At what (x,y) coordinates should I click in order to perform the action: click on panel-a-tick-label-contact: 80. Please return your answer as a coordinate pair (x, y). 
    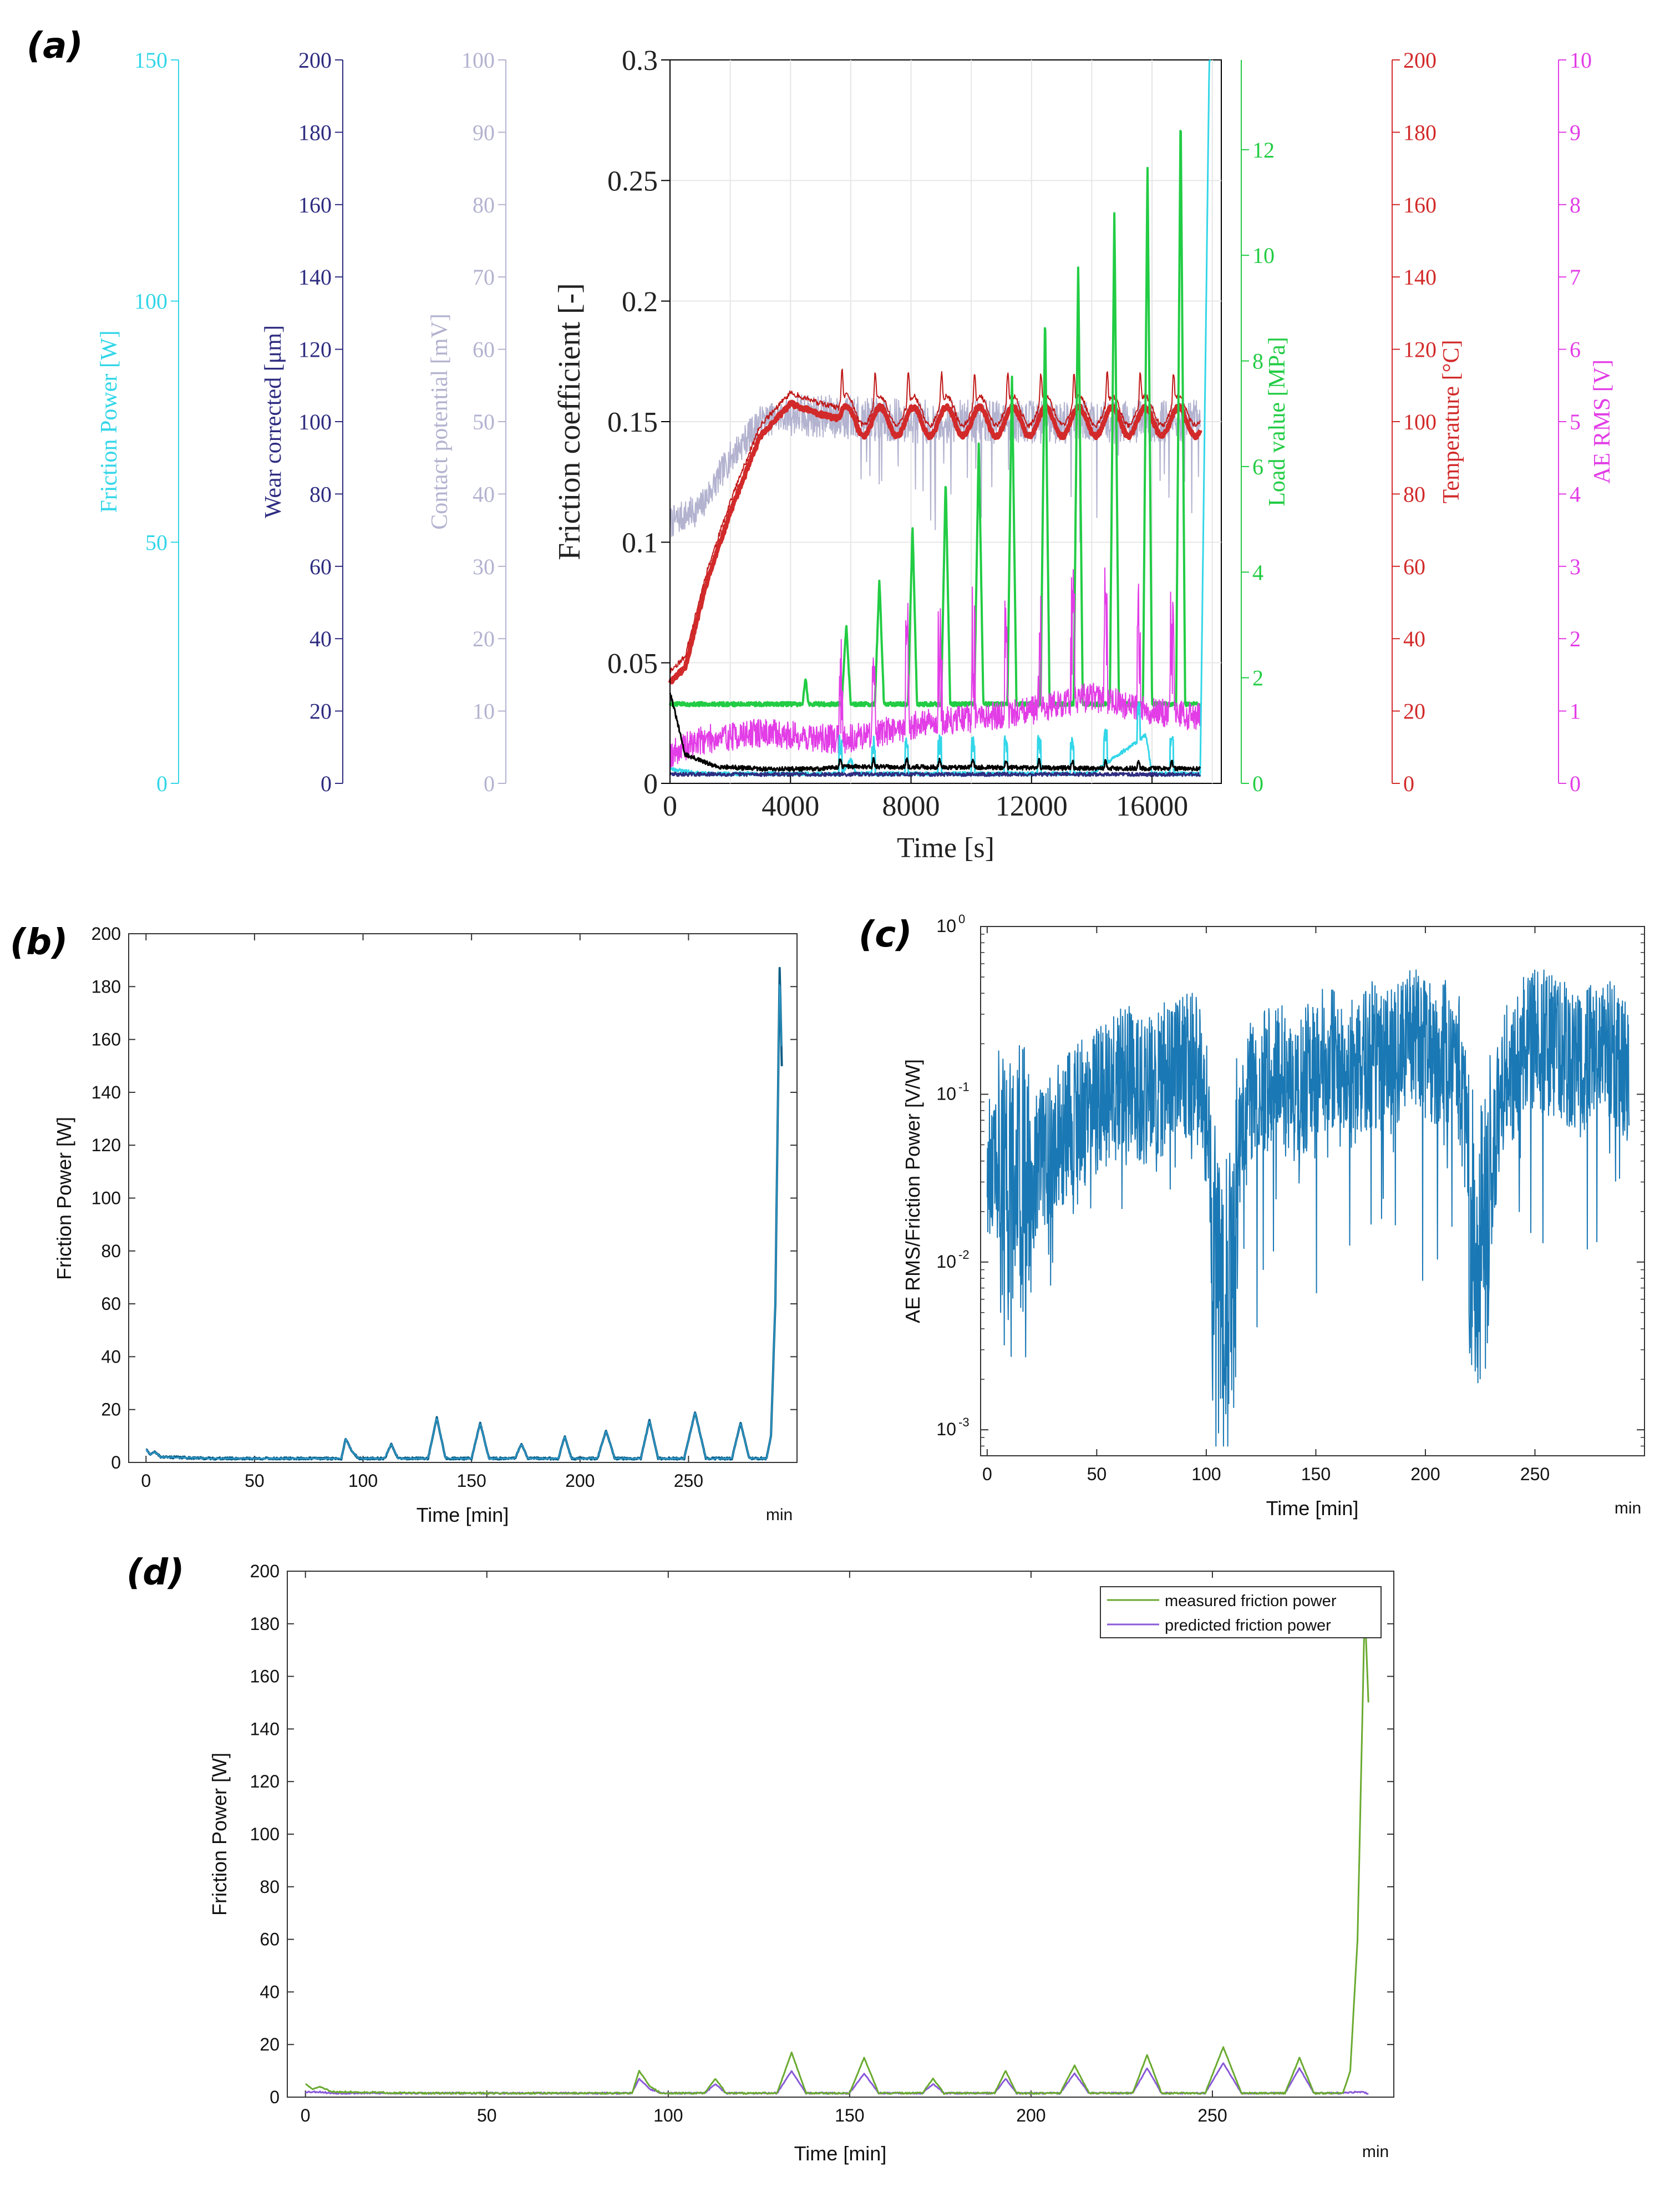
    Looking at the image, I should click on (484, 205).